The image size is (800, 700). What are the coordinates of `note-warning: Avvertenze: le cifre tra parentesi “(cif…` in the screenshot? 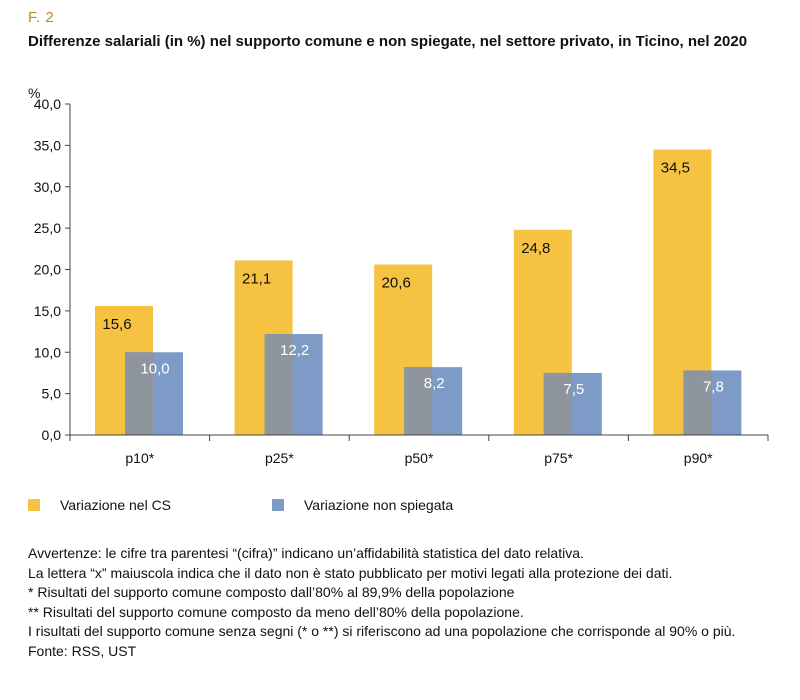 It's located at (306, 553).